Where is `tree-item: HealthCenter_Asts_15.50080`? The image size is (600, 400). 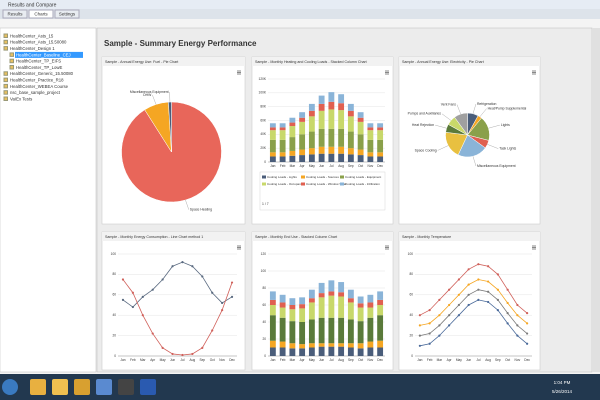
tree-item: HealthCenter_Asts_15.50080 is located at coordinates (38, 42).